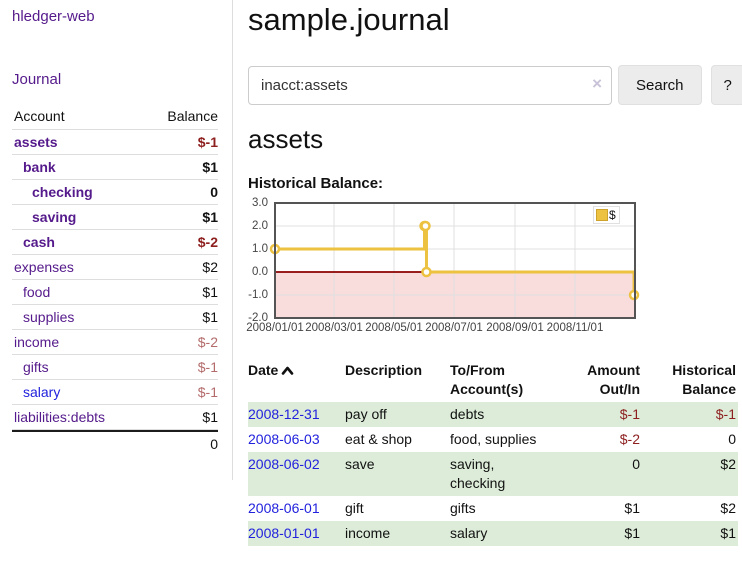  I want to click on transaction-amount: $-2, so click(629, 439).